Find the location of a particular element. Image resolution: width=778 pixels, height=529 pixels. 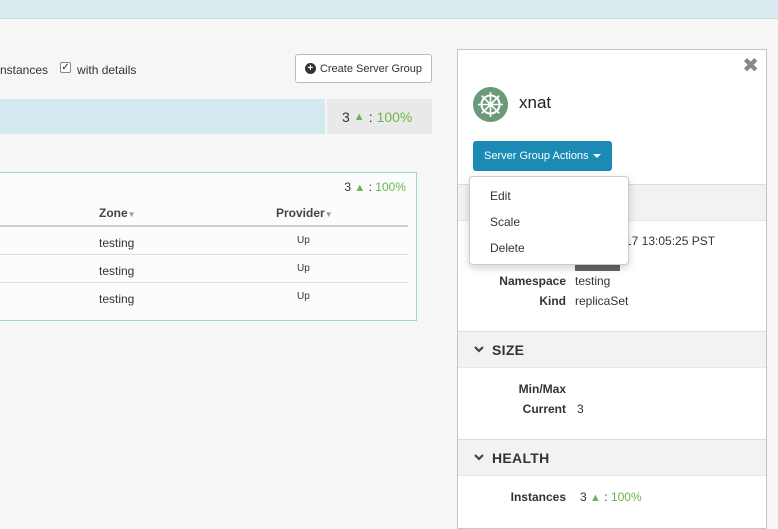

plus-circle-icon: + is located at coordinates (310, 68).